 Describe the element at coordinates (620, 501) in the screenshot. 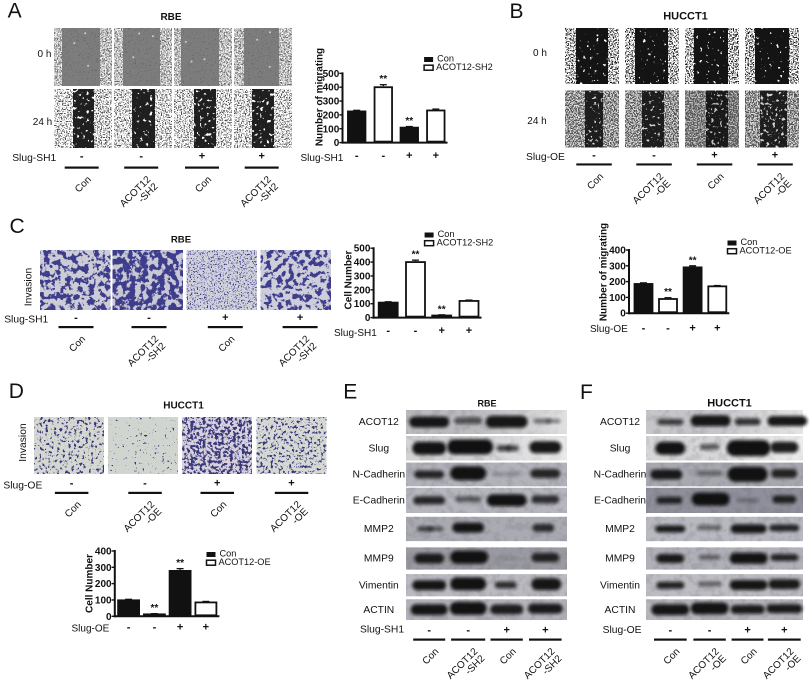

I see `svg-text: E-Cadherin` at that location.